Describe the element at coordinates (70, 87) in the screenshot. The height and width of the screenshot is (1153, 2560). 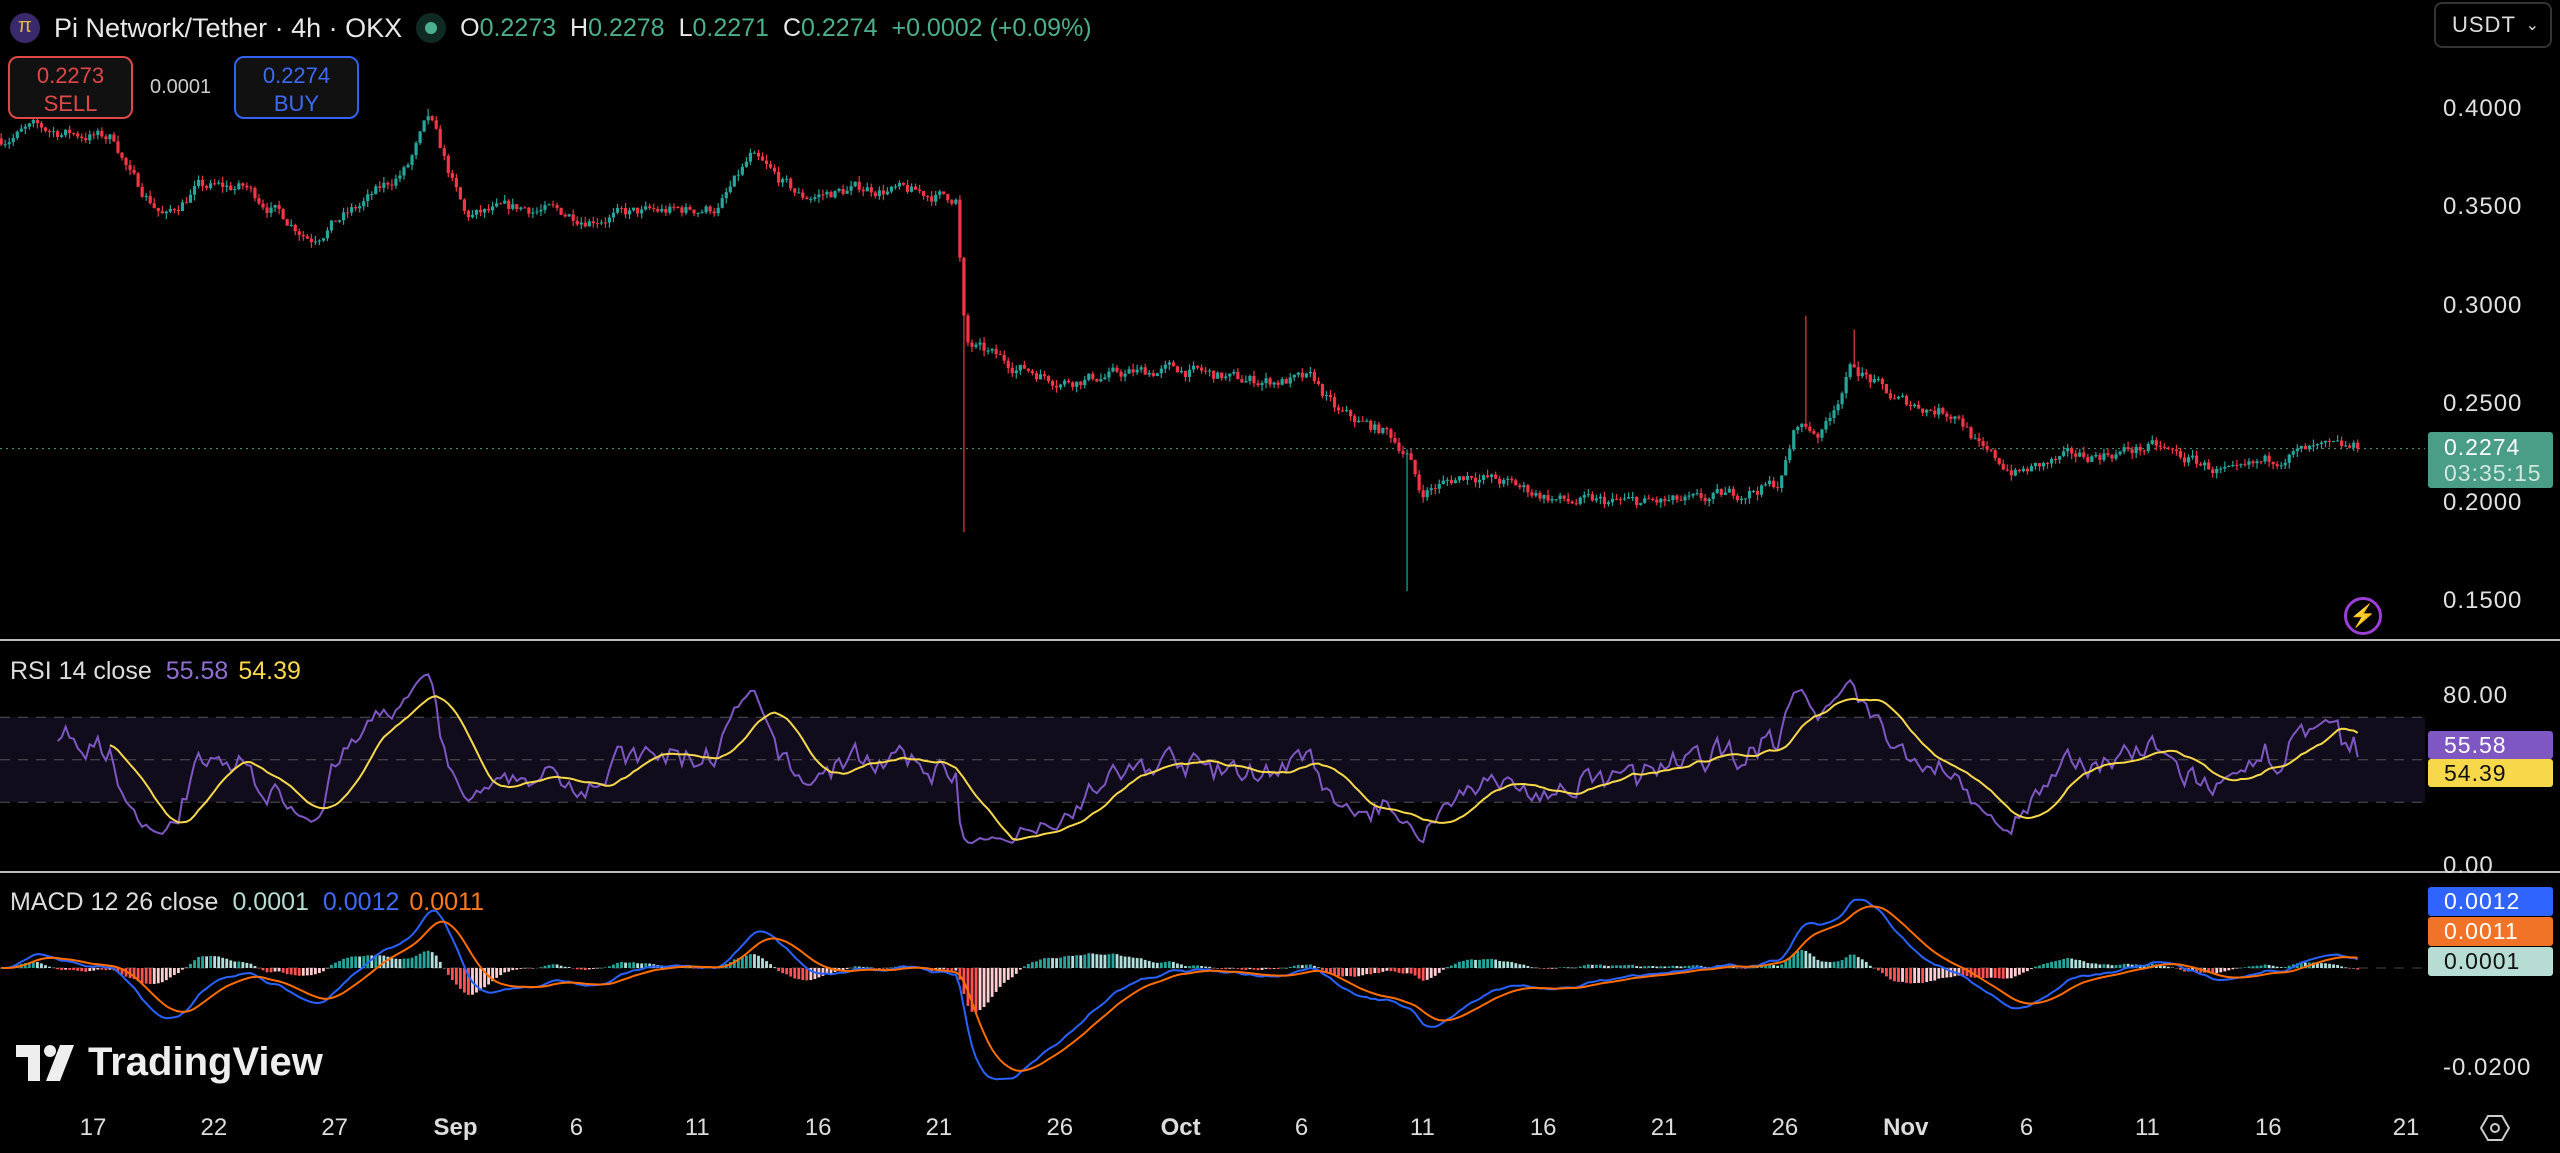
I see `sell-button: 0.2273 SELL` at that location.